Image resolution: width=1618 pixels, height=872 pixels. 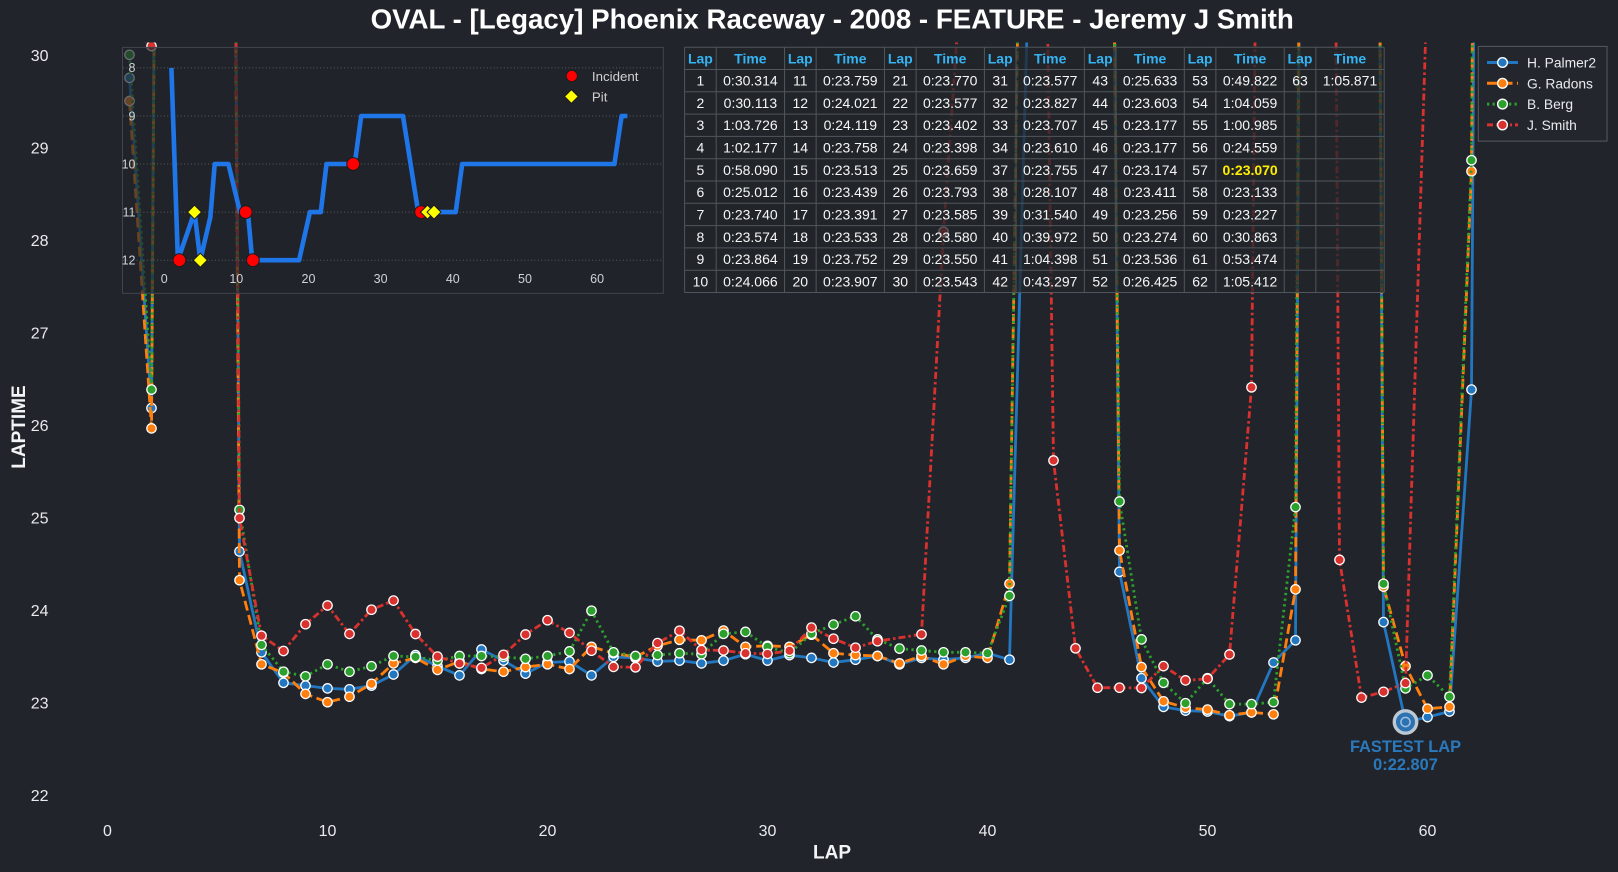 I want to click on svg-text: 27, so click(x=40, y=334).